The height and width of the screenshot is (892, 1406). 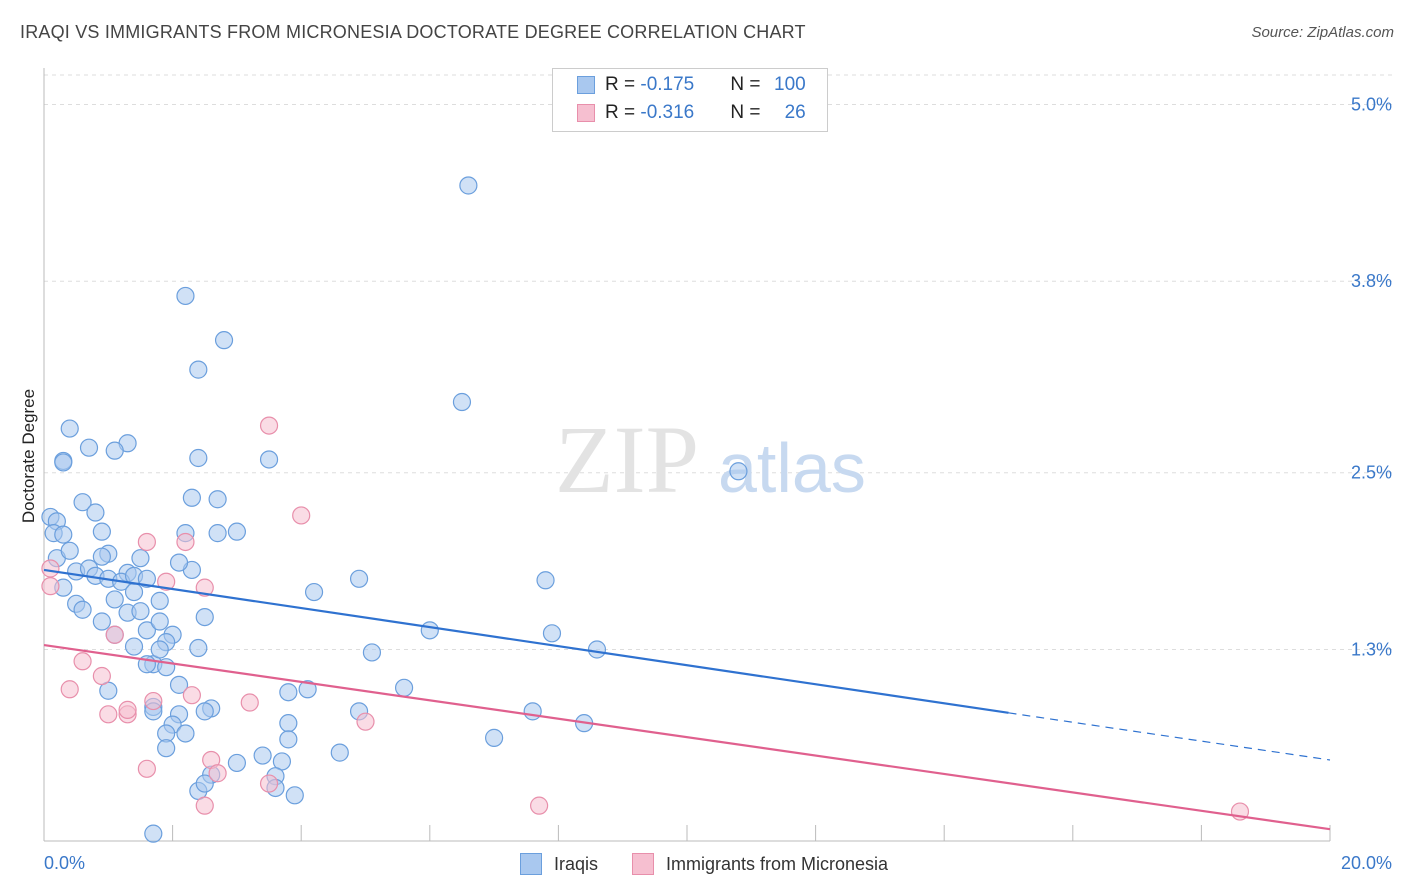 I want to click on x-tick-label: 0.0%, so click(x=64, y=863).